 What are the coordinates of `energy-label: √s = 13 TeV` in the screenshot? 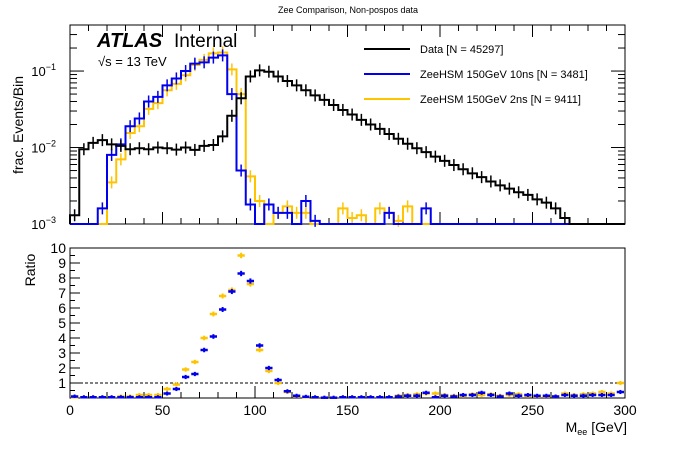 It's located at (132, 61).